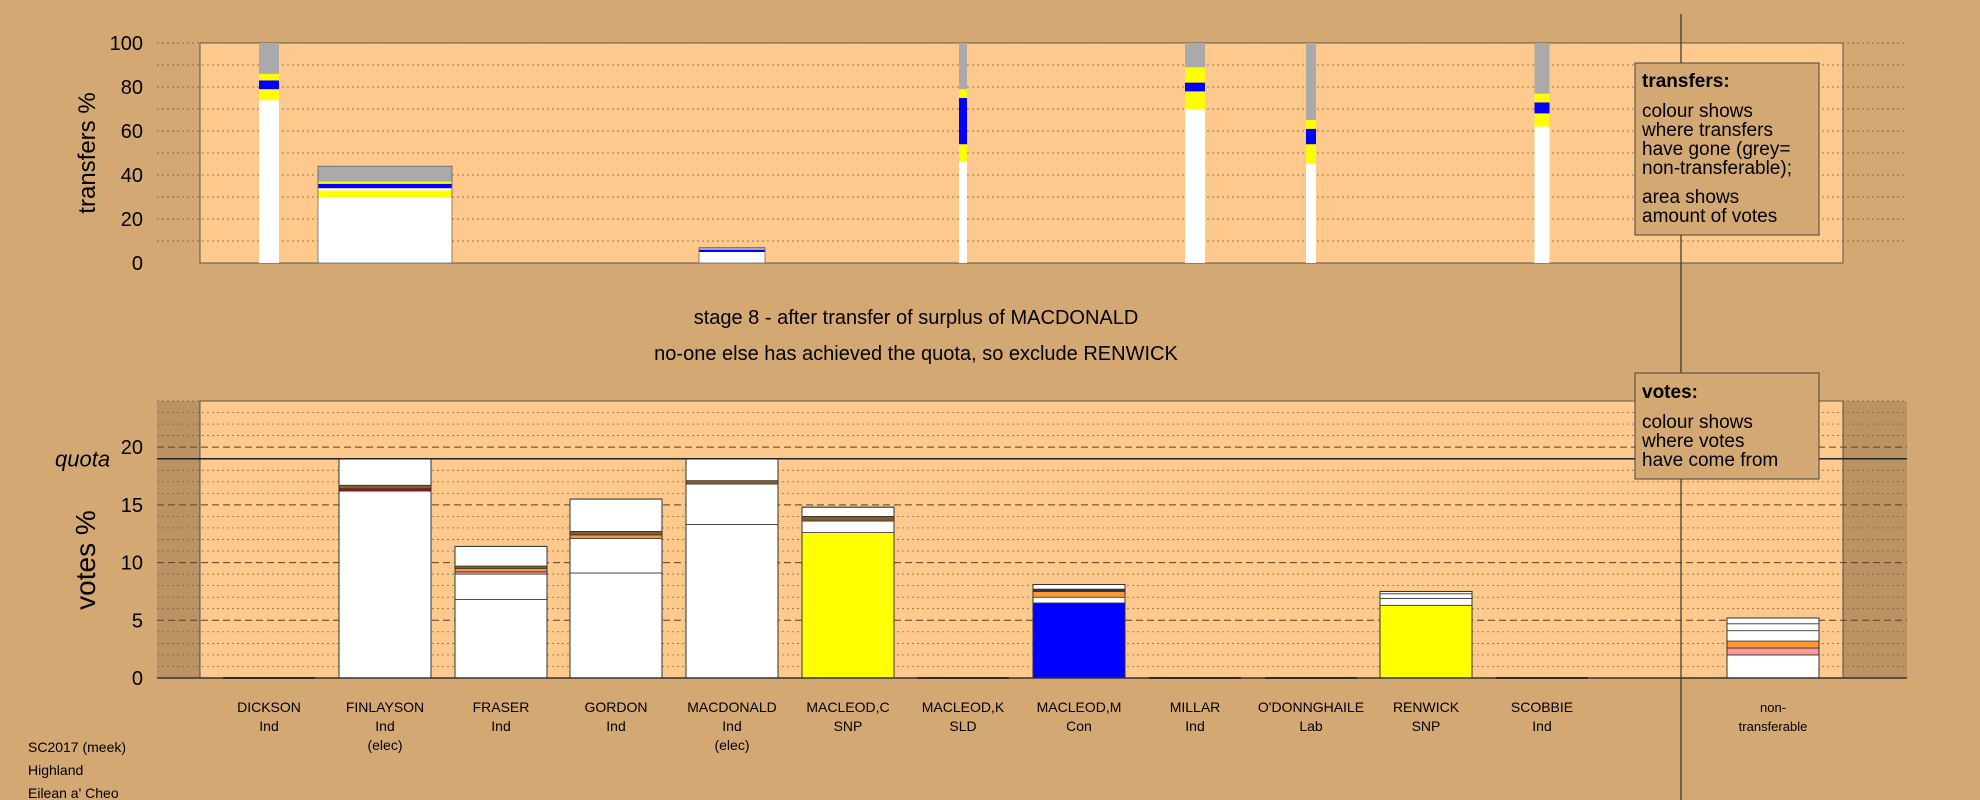  What do you see at coordinates (1195, 707) in the screenshot?
I see `candidate-name: MILLAR` at bounding box center [1195, 707].